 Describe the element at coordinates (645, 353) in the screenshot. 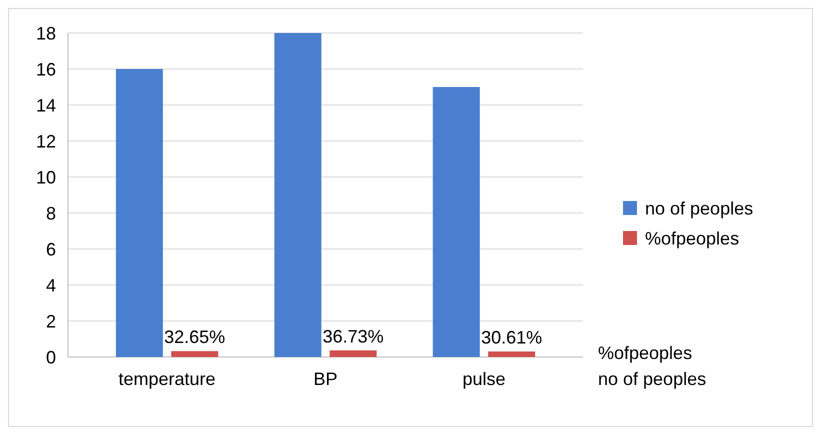

I see `text: %ofpeoples` at that location.